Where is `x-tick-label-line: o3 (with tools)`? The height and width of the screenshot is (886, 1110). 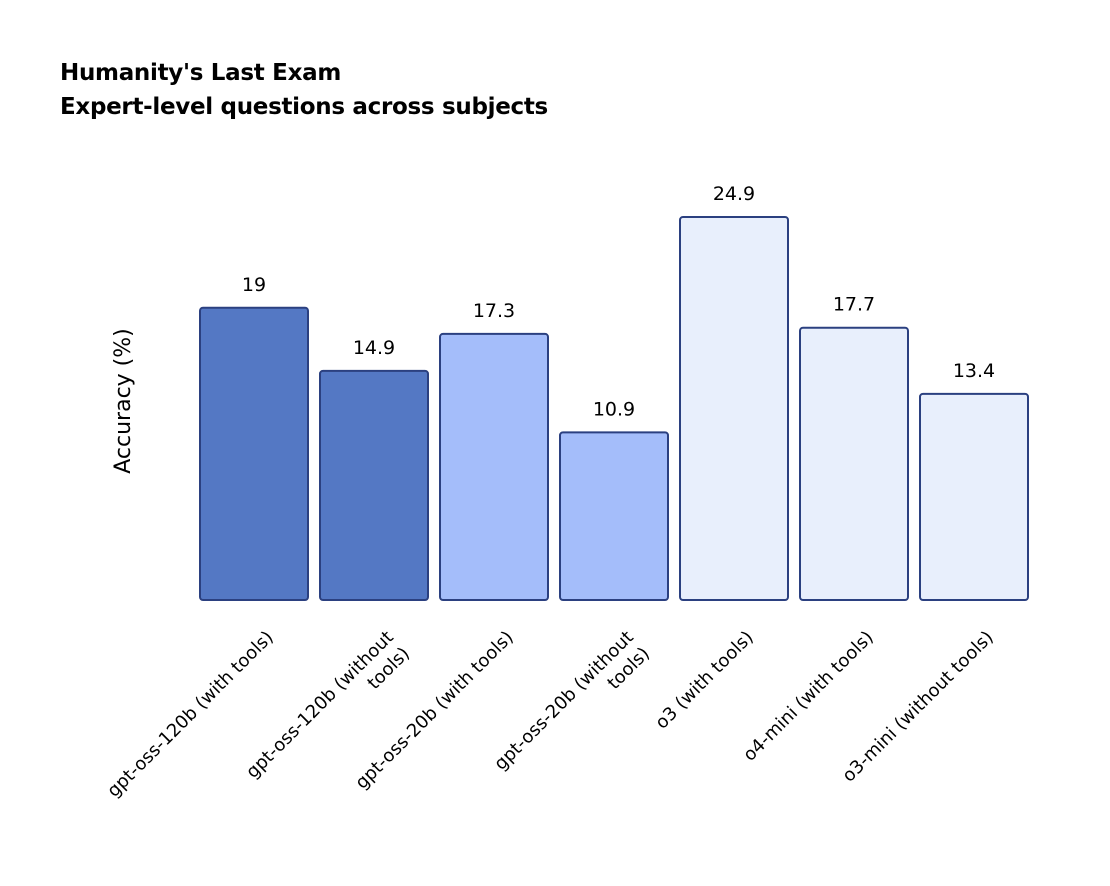
x-tick-label-line: o3 (with tools) is located at coordinates (704, 680).